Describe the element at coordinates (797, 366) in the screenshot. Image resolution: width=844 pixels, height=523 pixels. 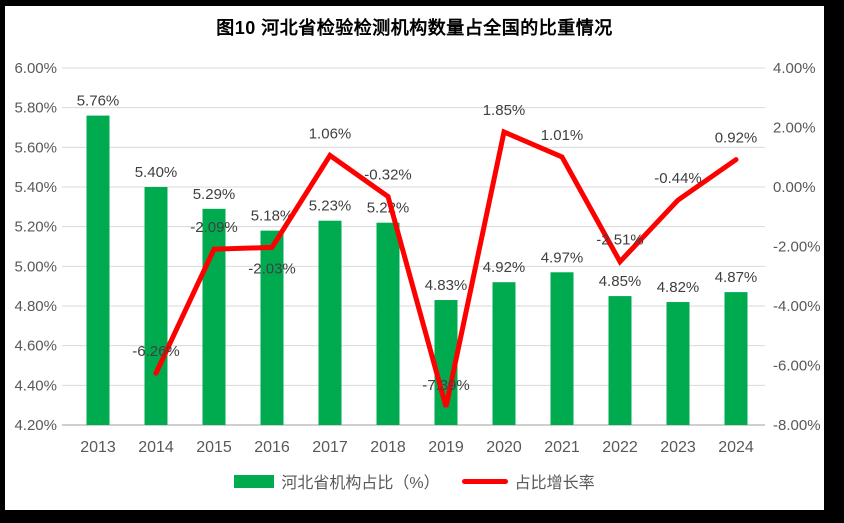
I see `right-axis-tick-label: -6.00%` at that location.